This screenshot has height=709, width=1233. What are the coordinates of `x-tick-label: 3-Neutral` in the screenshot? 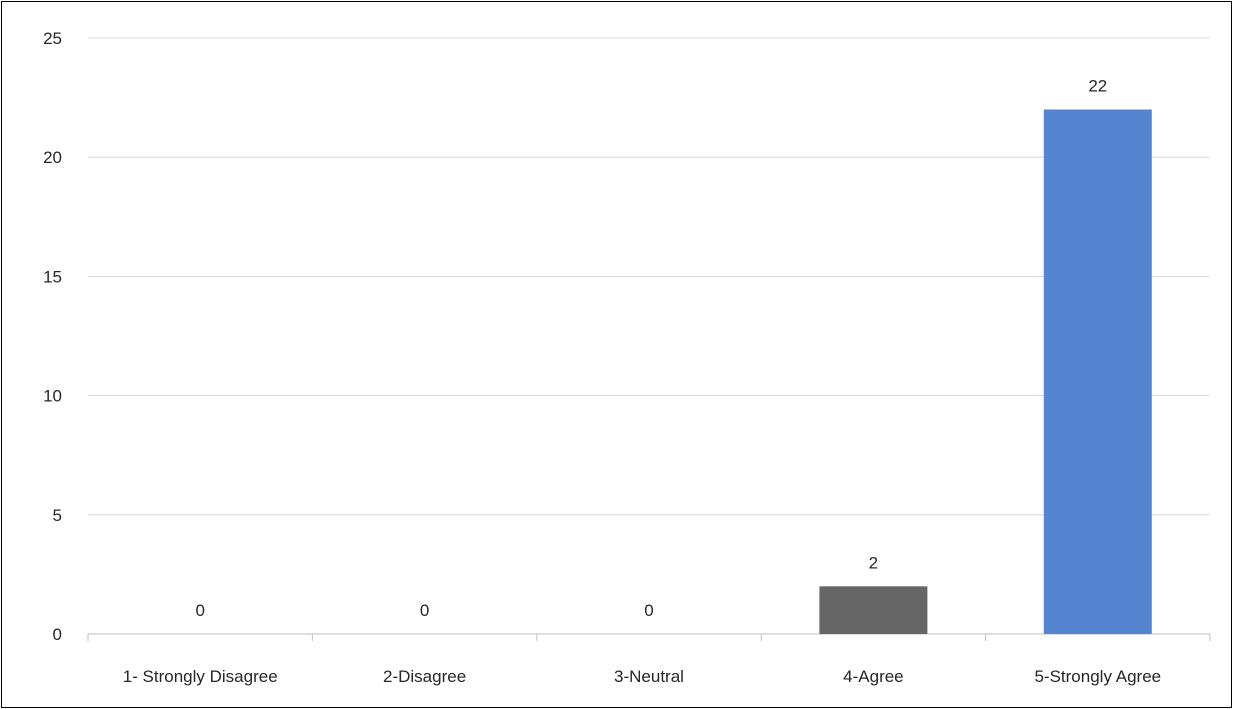 It's located at (649, 676).